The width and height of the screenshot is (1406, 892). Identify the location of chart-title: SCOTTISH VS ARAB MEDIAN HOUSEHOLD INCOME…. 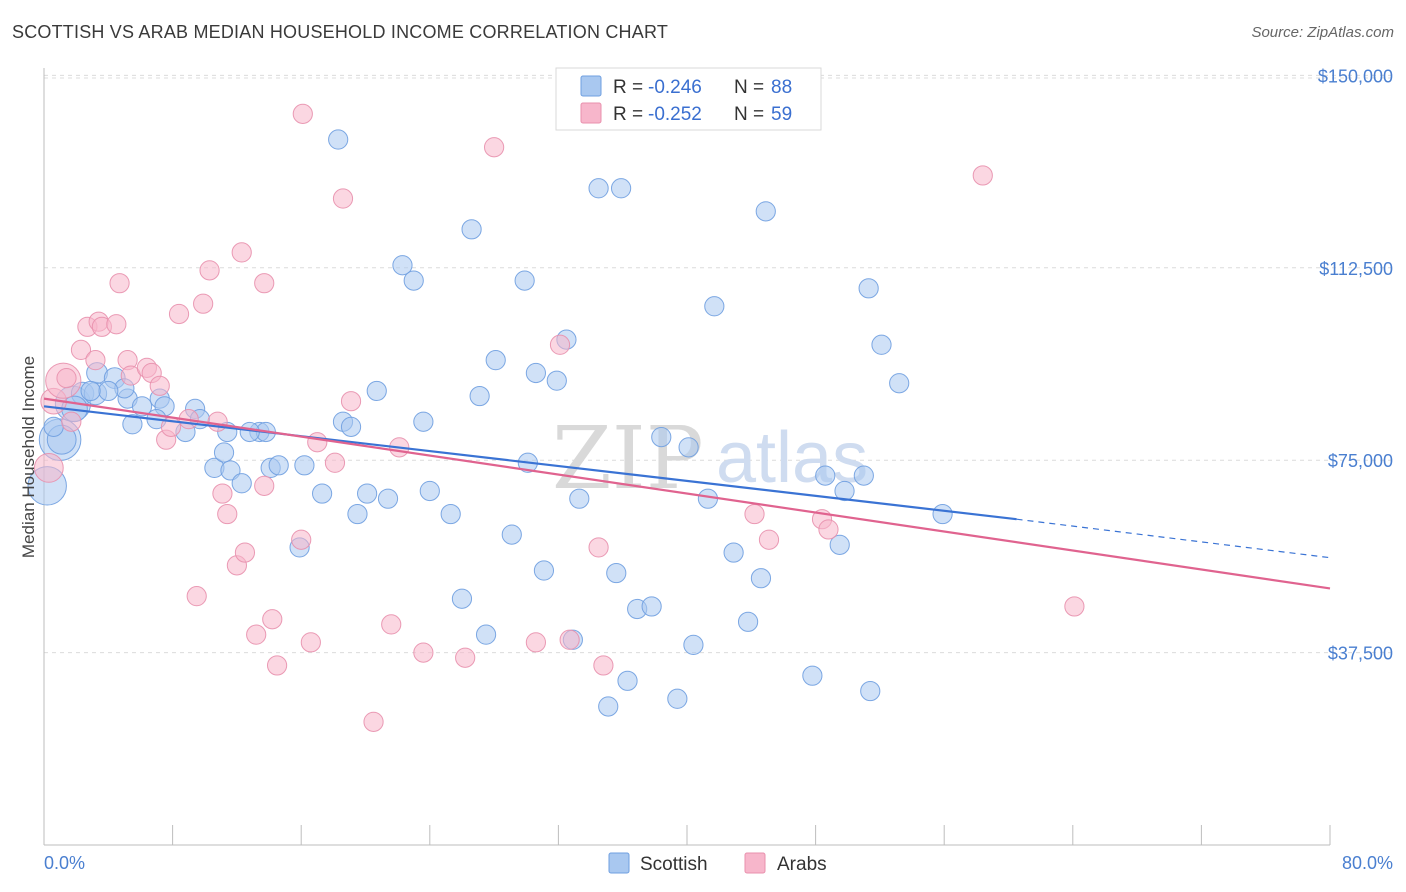
(340, 32).